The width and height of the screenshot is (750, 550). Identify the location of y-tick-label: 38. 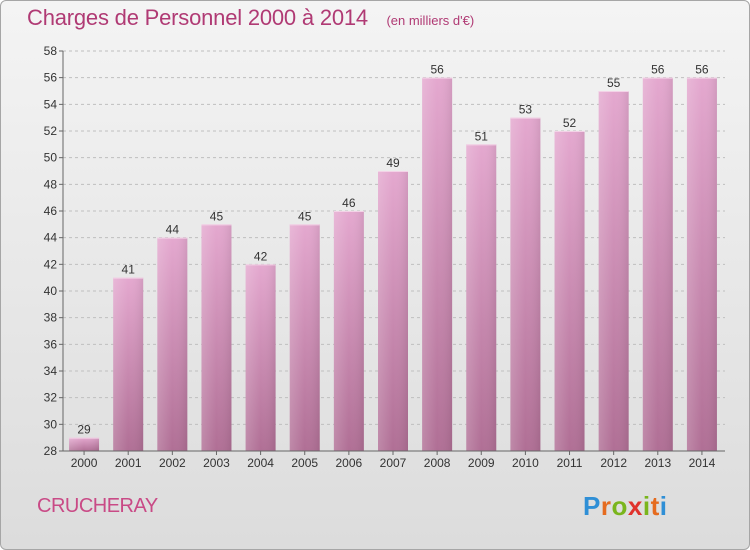
(51, 318).